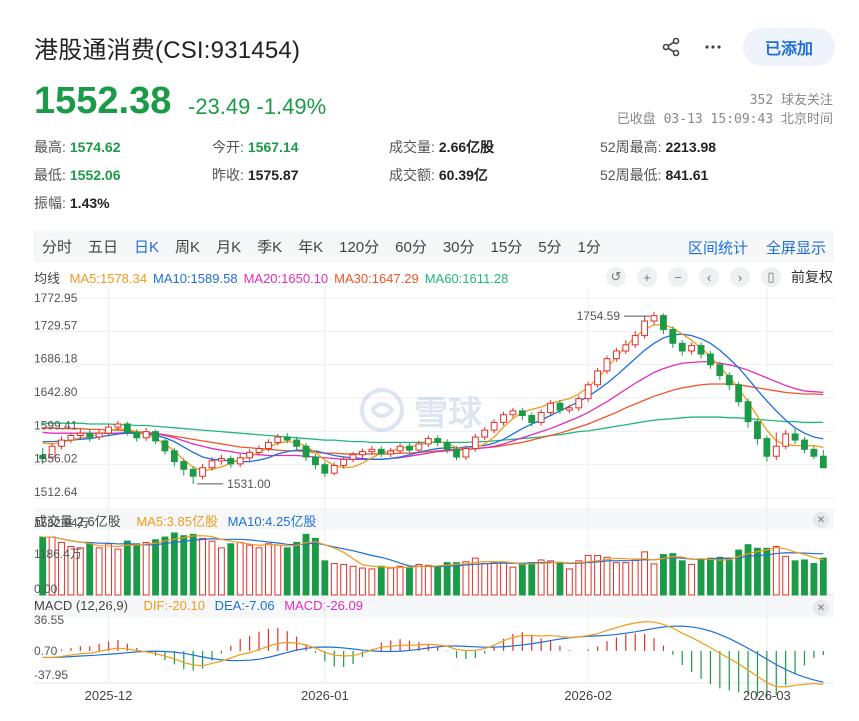 This screenshot has height=721, width=859. Describe the element at coordinates (428, 410) in the screenshot. I see `watermark: 雪球` at that location.